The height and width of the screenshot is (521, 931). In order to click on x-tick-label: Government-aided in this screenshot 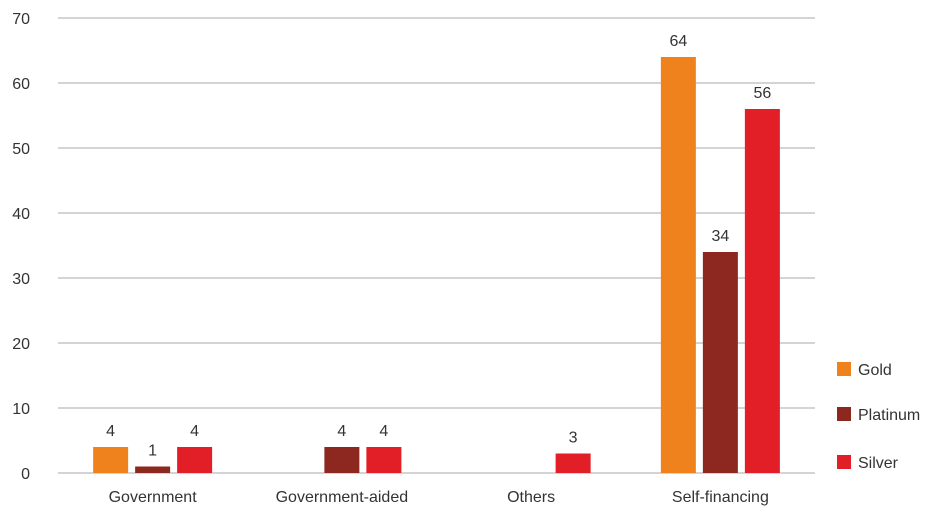, I will do `click(342, 497)`.